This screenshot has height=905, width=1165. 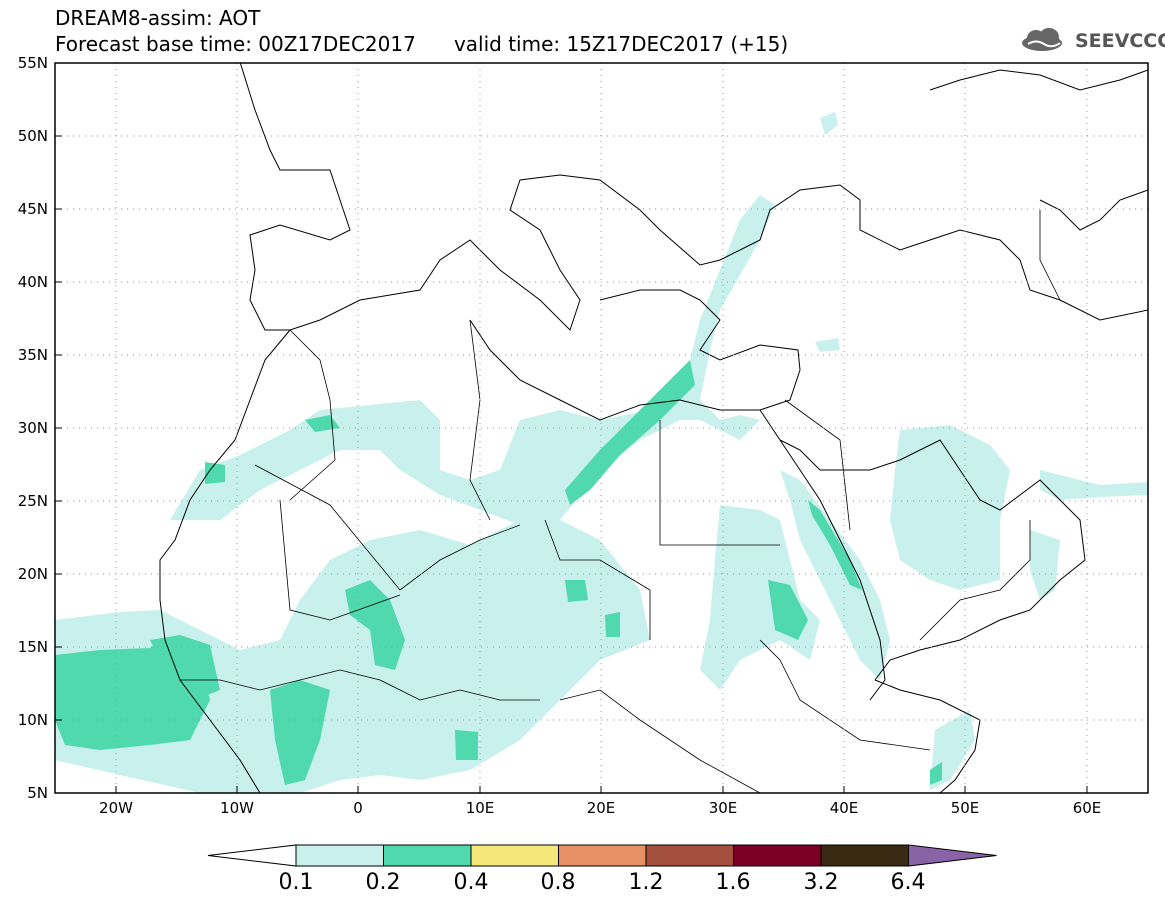 What do you see at coordinates (358, 808) in the screenshot?
I see `lon-label-0: 0` at bounding box center [358, 808].